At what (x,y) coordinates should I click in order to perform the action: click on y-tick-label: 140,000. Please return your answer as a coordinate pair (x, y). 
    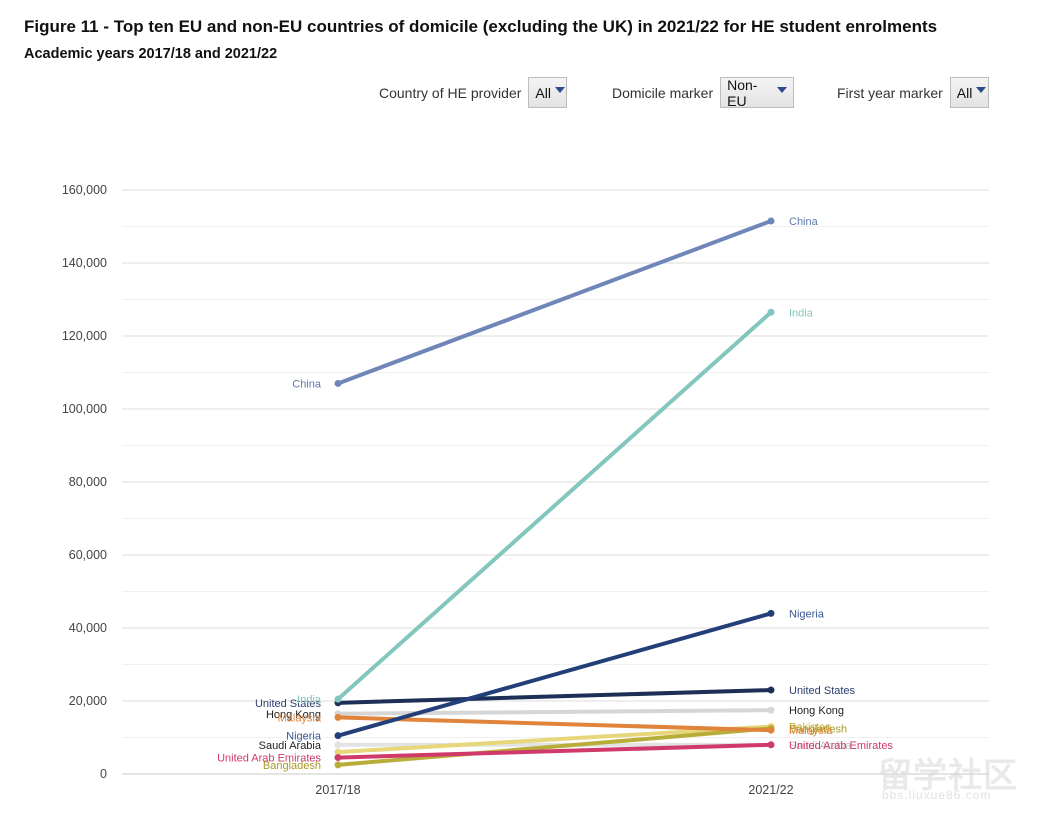
    Looking at the image, I should click on (84, 263).